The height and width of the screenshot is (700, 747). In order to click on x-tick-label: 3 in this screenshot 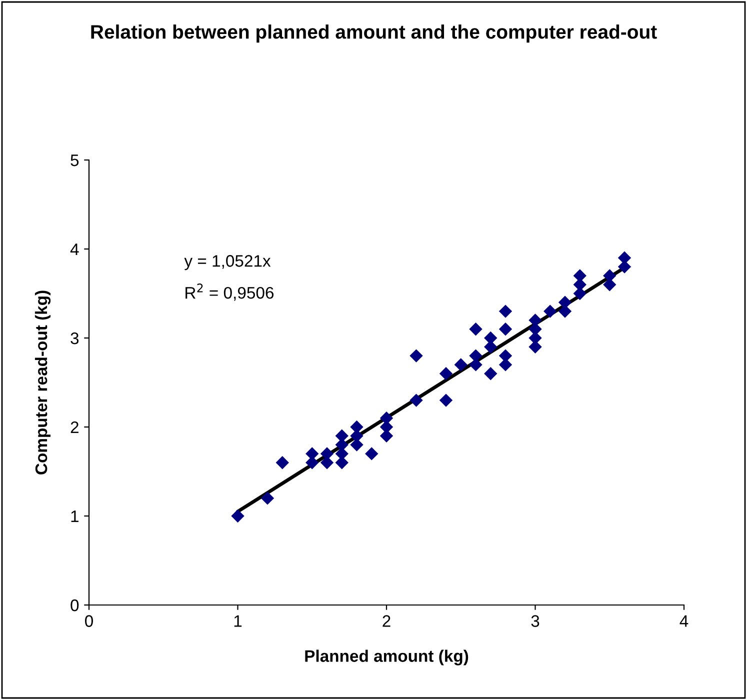, I will do `click(535, 621)`.